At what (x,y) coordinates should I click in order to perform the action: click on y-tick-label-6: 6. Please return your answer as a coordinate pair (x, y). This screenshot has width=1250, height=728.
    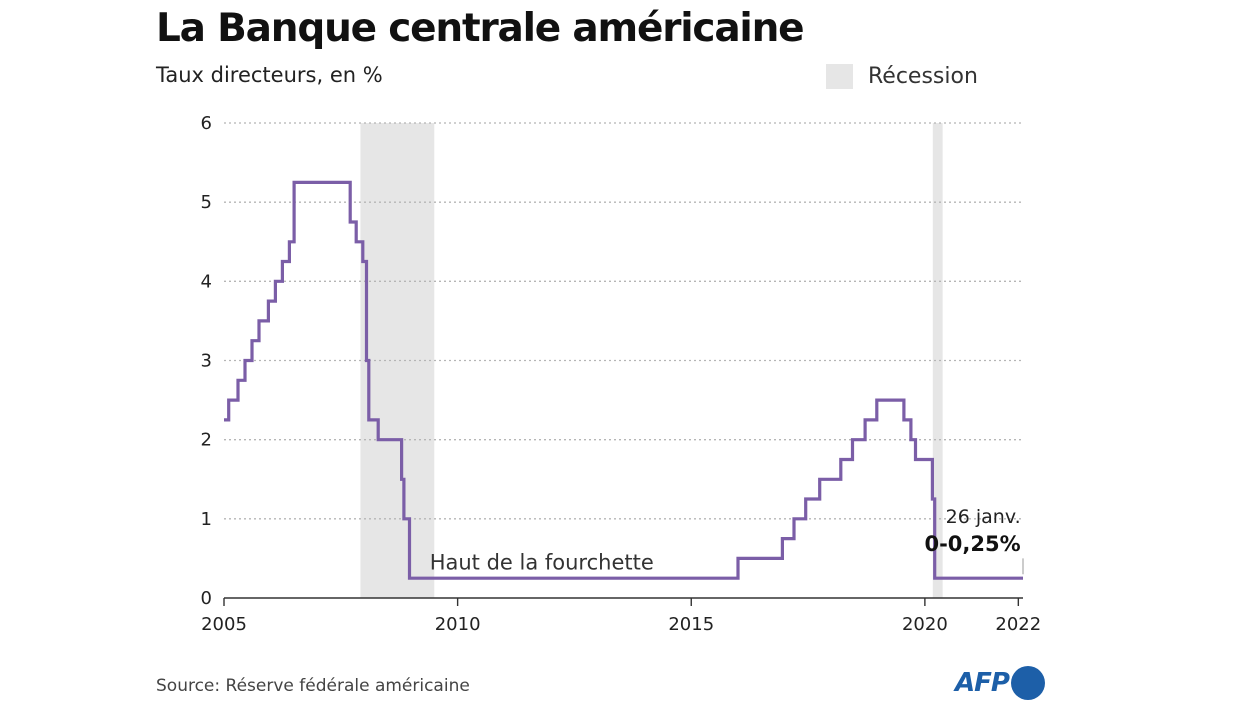
    Looking at the image, I should click on (206, 123).